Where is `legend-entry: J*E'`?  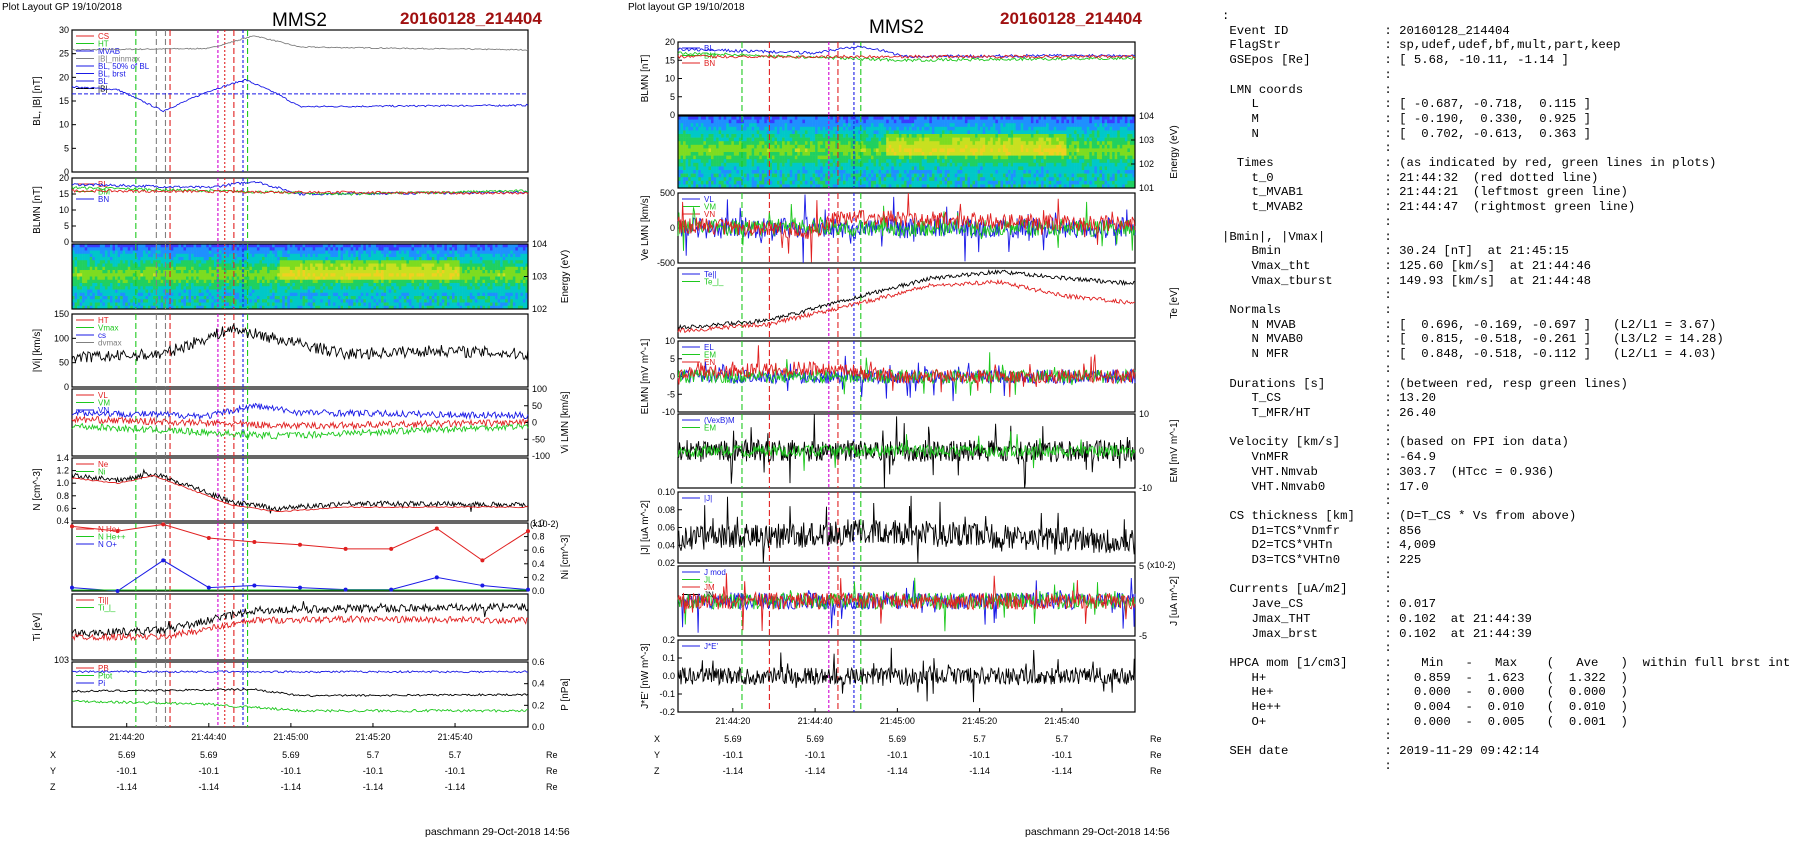
legend-entry: J*E' is located at coordinates (711, 646).